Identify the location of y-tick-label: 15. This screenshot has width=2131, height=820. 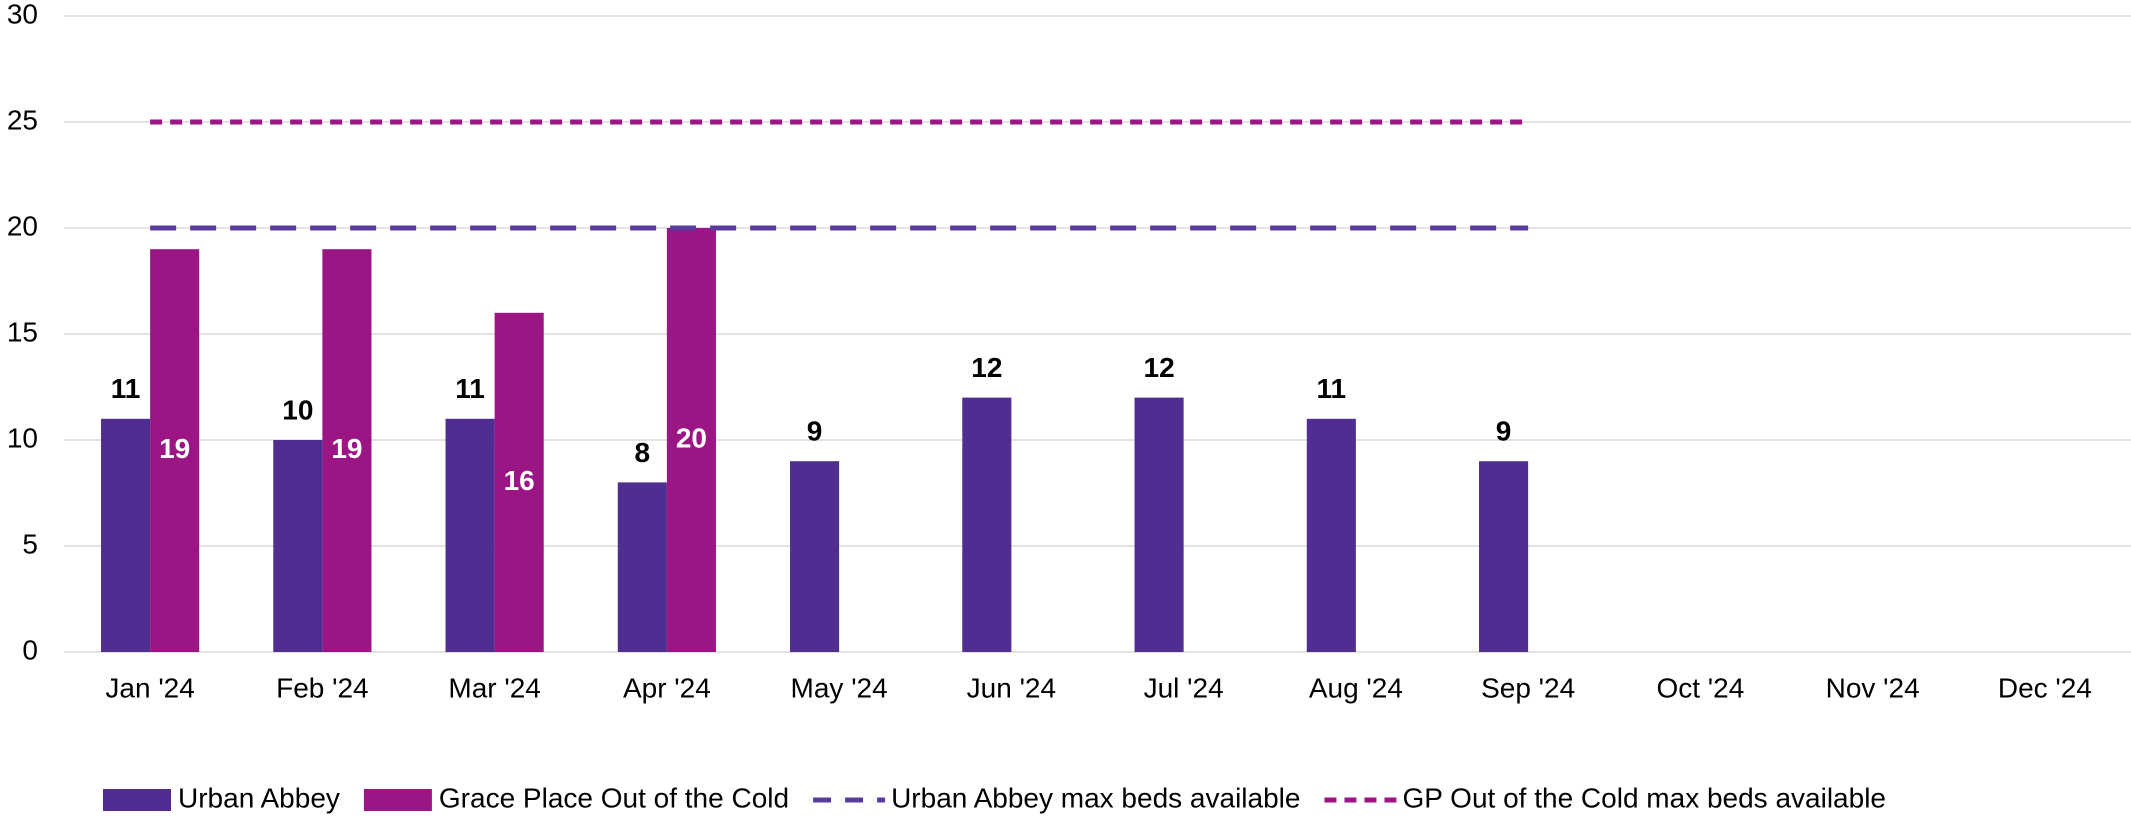
(22, 331).